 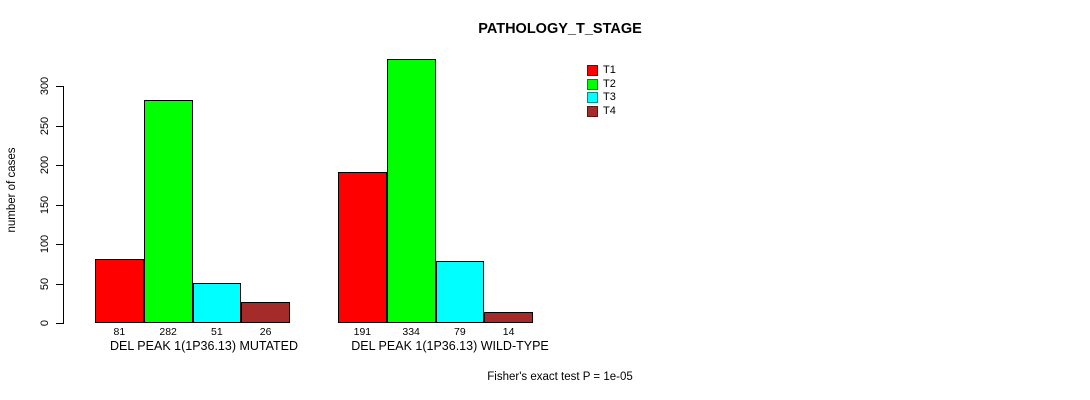 What do you see at coordinates (63, 205) in the screenshot?
I see `y-axis-line` at bounding box center [63, 205].